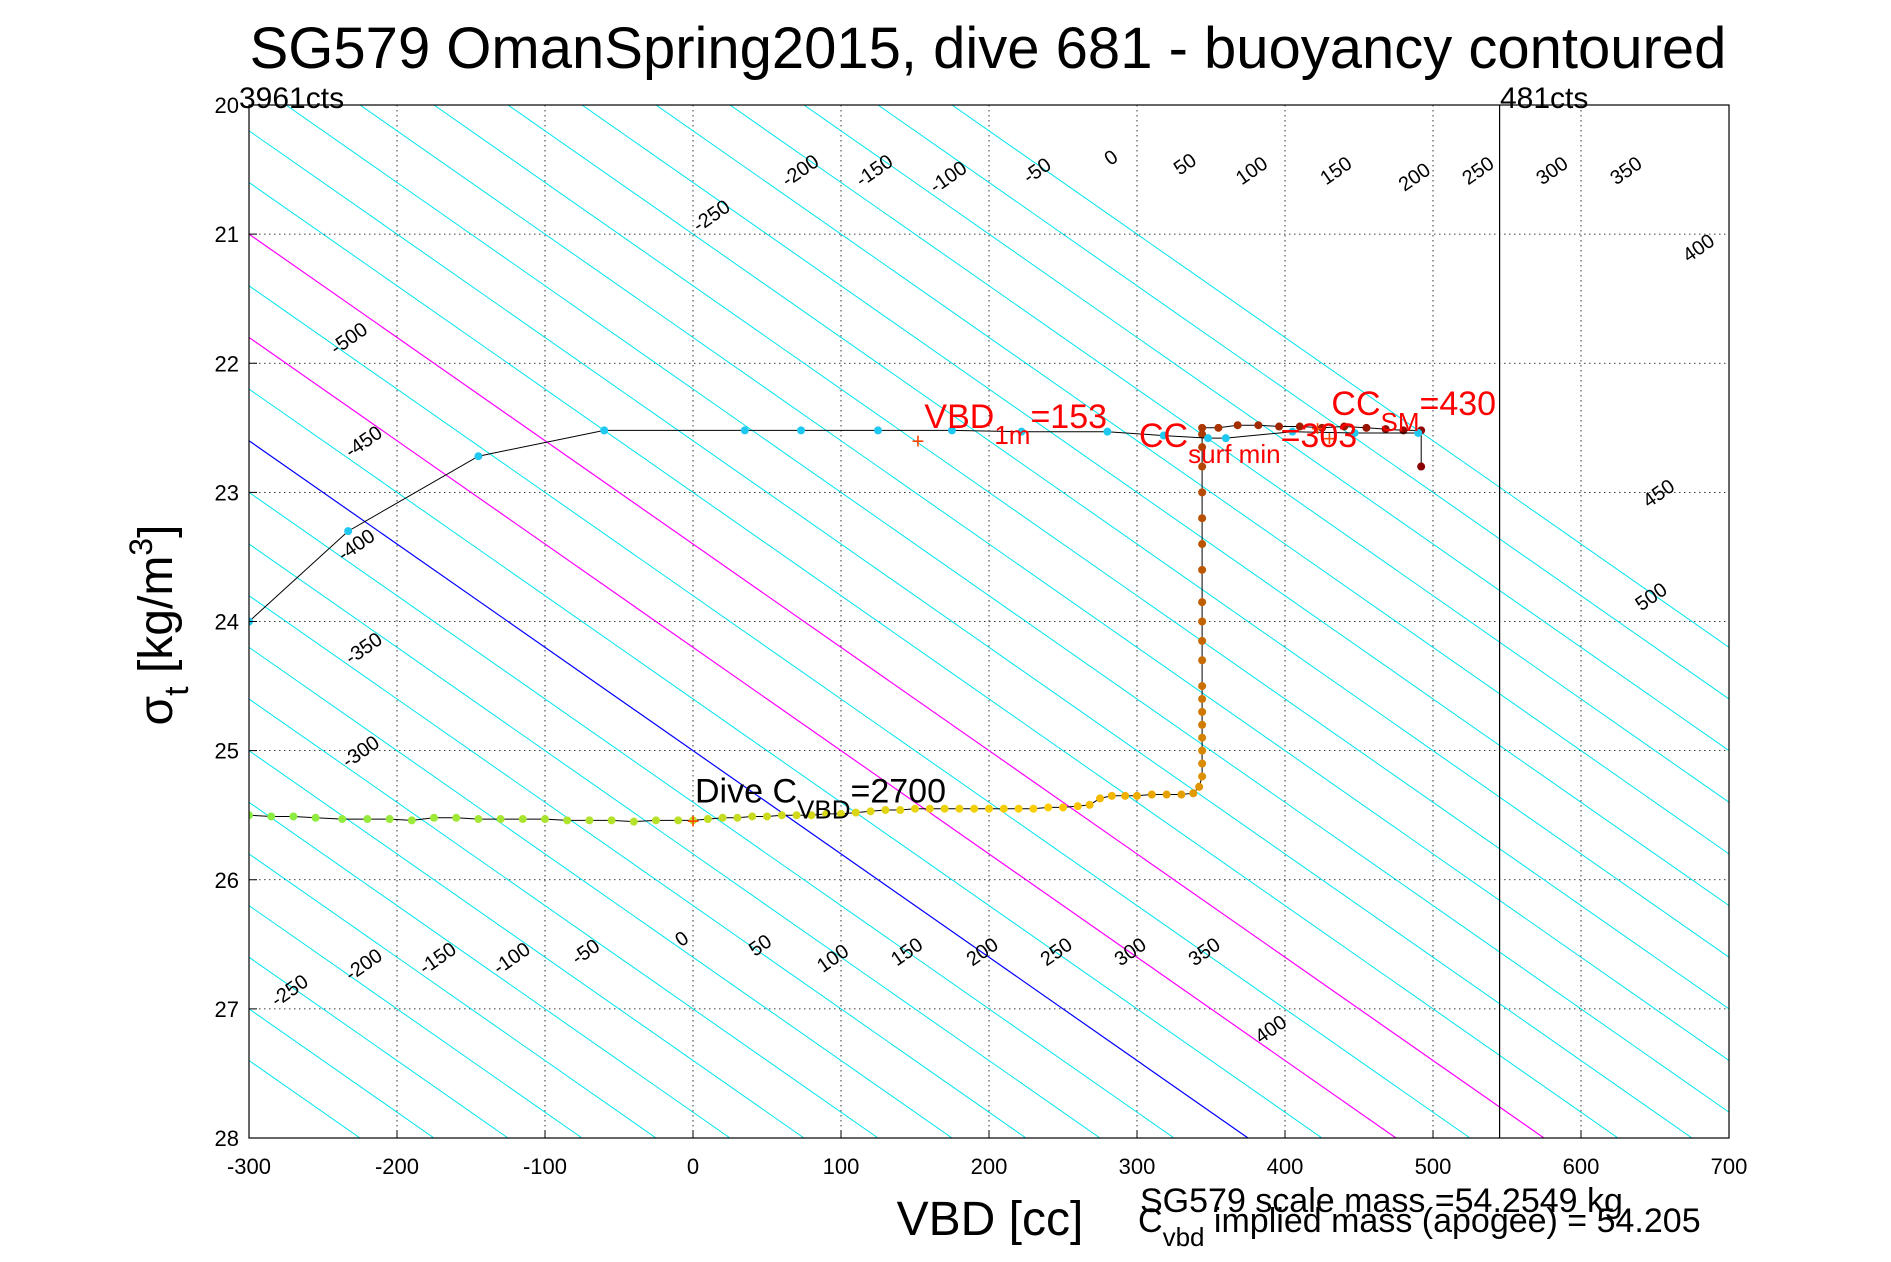 Image resolution: width=1891 pixels, height=1262 pixels. What do you see at coordinates (989, 1166) in the screenshot?
I see `x-tick-label: 200` at bounding box center [989, 1166].